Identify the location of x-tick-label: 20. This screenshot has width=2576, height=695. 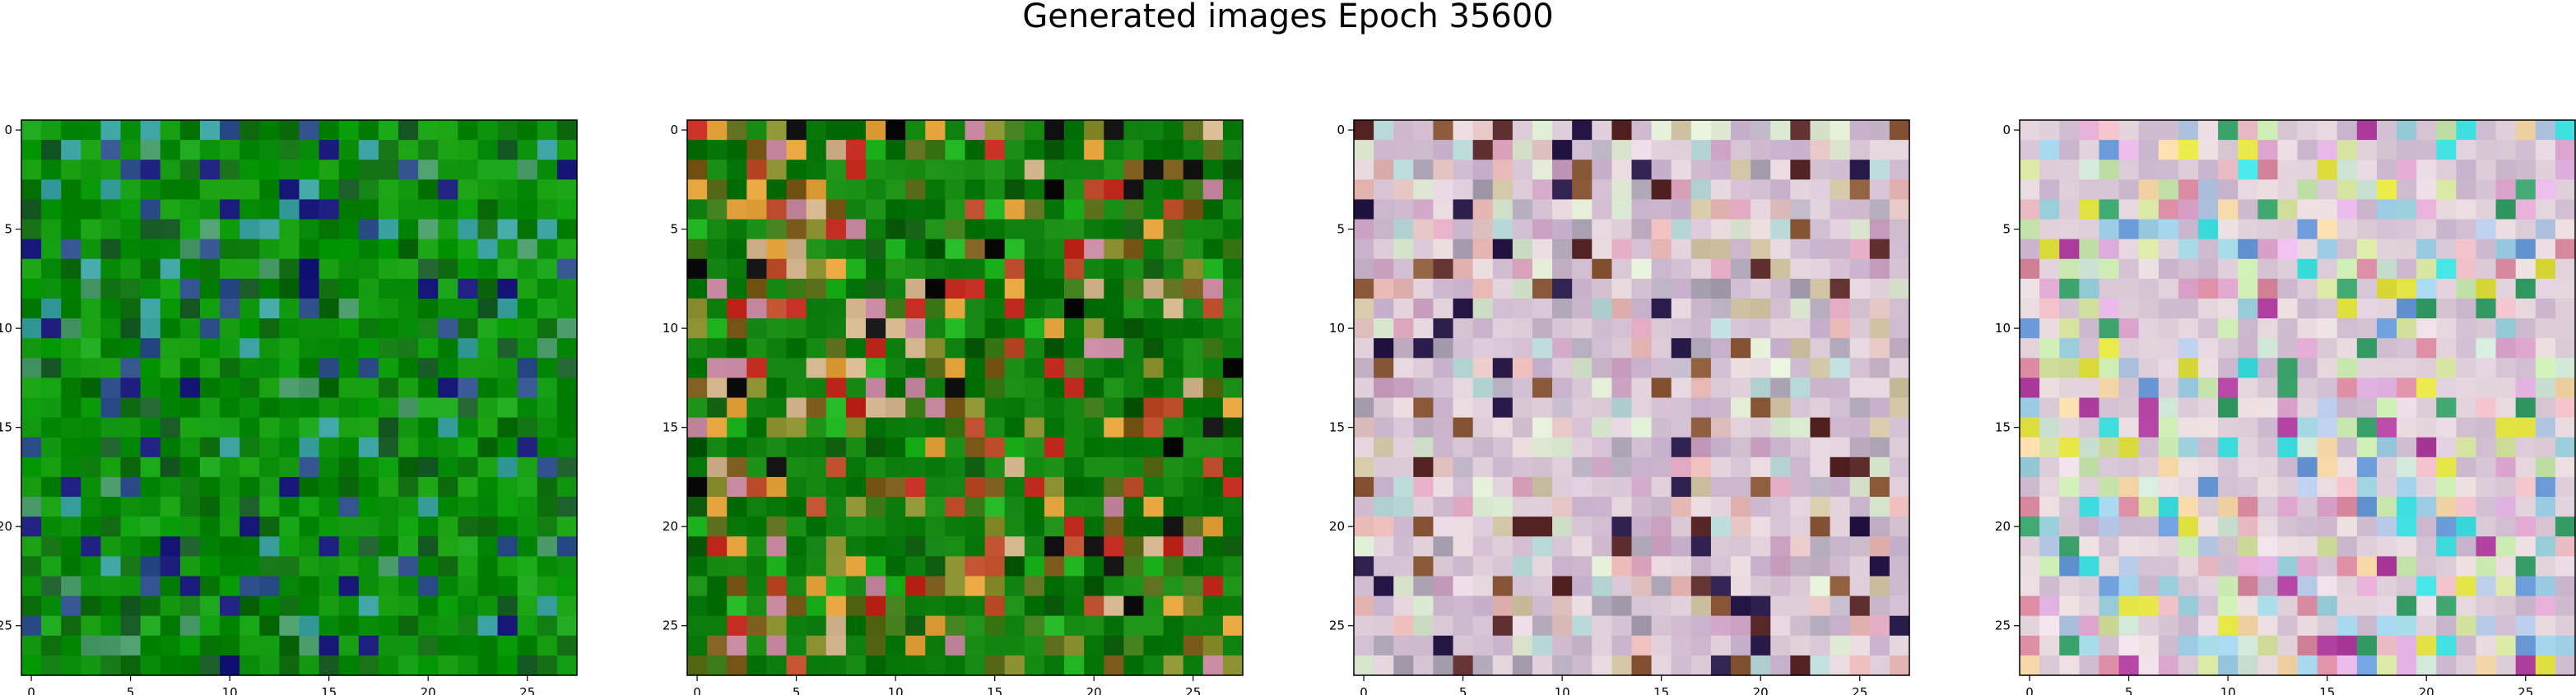
(428, 690).